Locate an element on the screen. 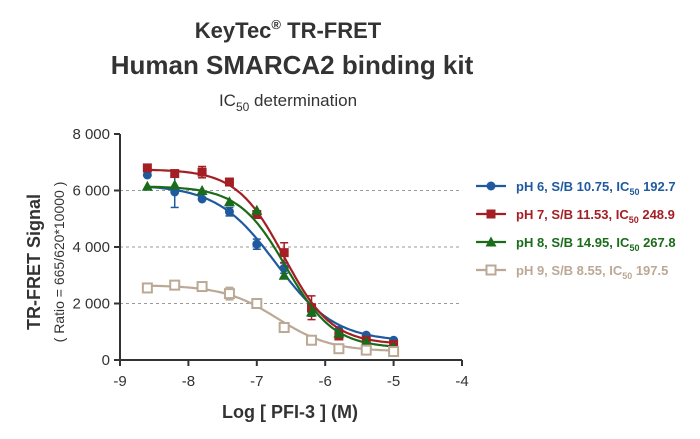 The width and height of the screenshot is (700, 439). y-tick-label: 2 000 is located at coordinates (91, 304).